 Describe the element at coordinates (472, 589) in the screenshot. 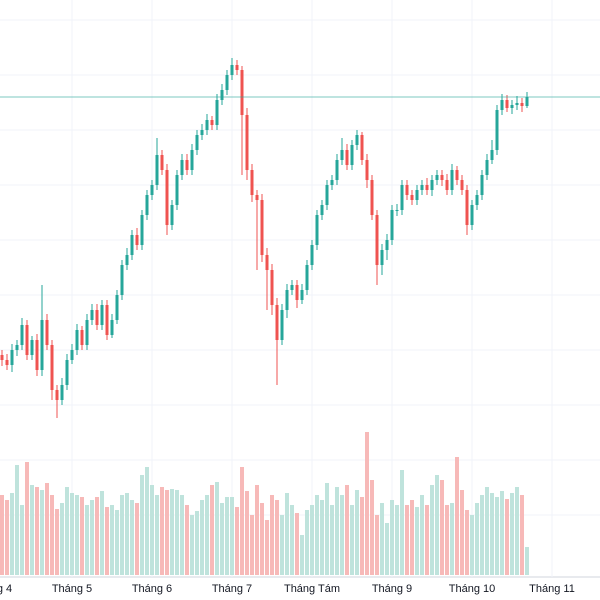

I see `x-tick-label: Tháng 10` at that location.